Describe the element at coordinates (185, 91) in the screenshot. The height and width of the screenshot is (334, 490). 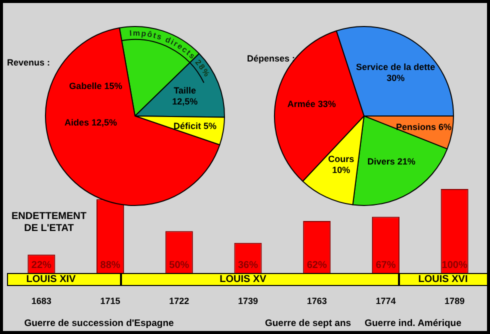
I see `slice-label: Taille` at that location.